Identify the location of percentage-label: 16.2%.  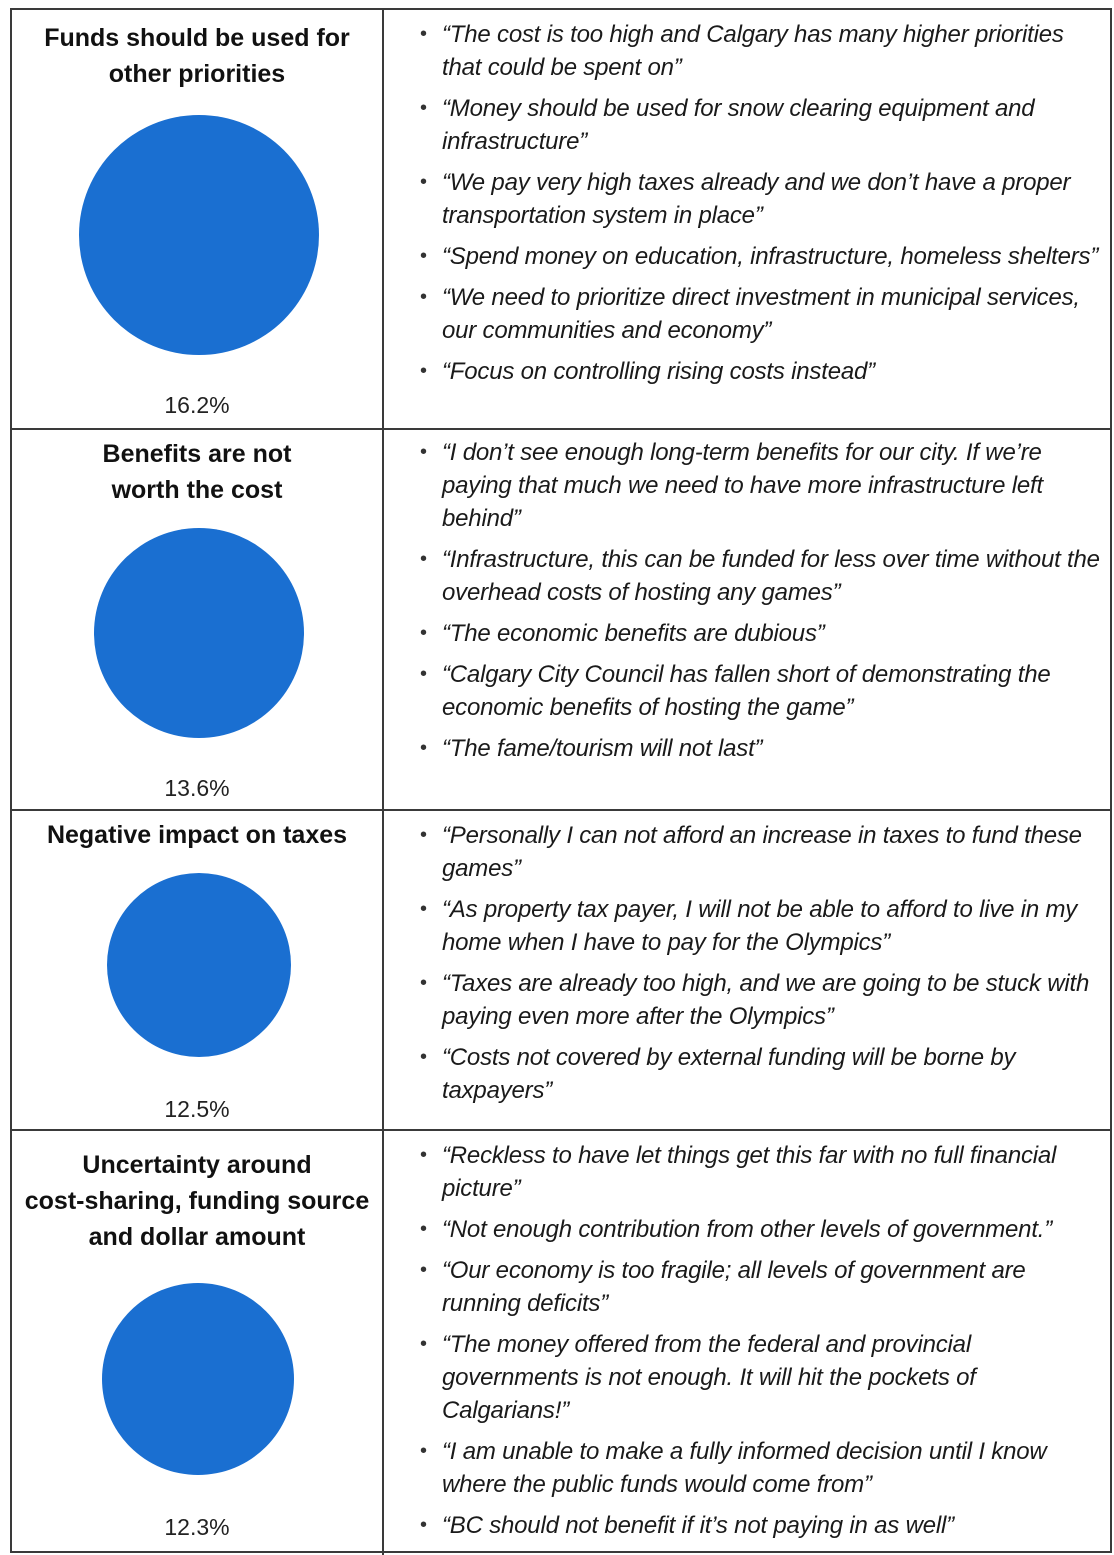
(197, 405).